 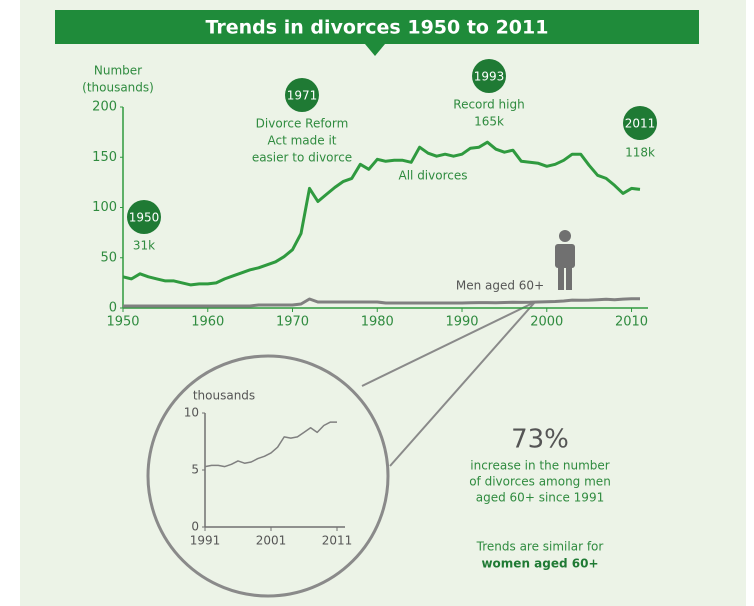 I want to click on y-tick-label: 10, so click(x=191, y=413).